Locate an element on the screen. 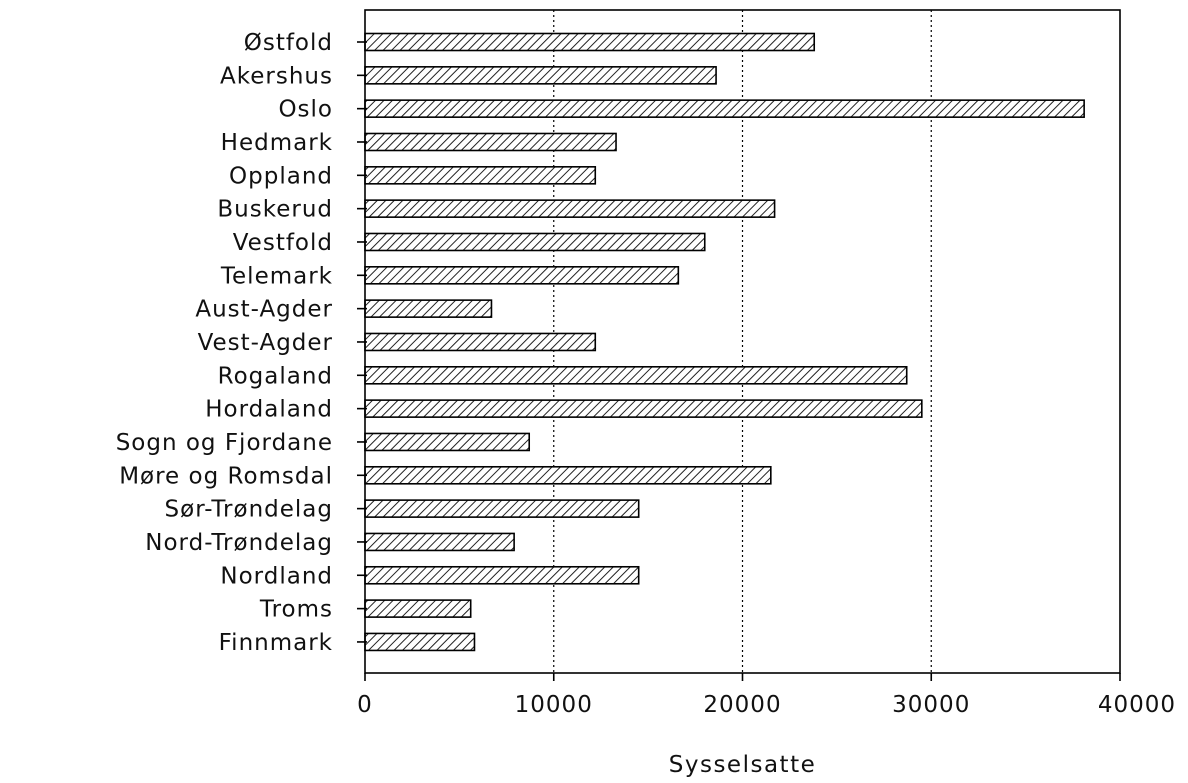 The image size is (1188, 783). category-label: Aust-Agder is located at coordinates (264, 310).